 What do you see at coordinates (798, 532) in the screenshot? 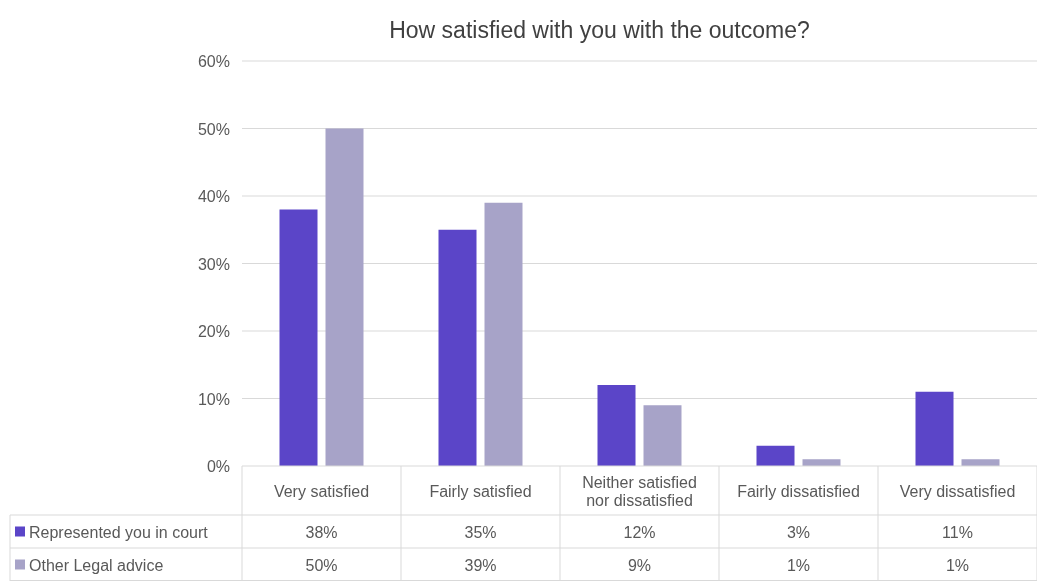
I see `data-label: 3%` at bounding box center [798, 532].